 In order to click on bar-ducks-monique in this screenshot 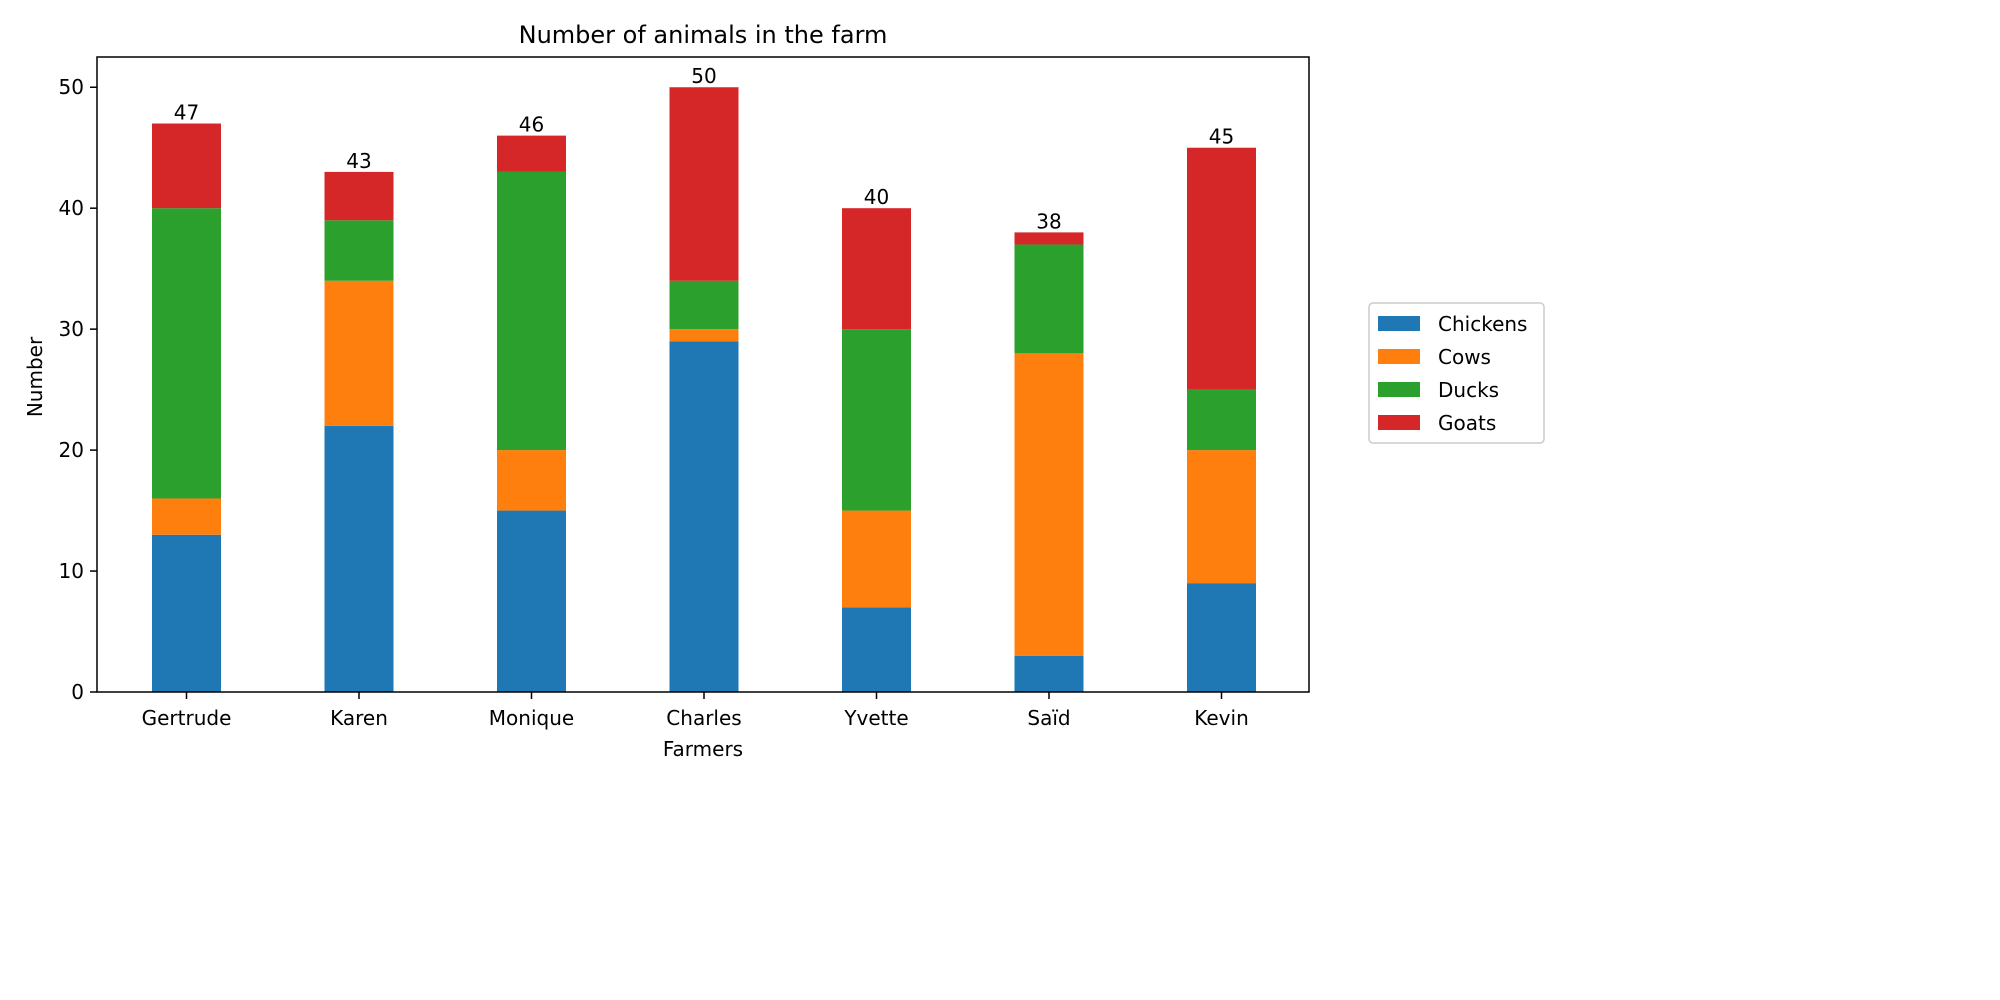, I will do `click(531, 311)`.